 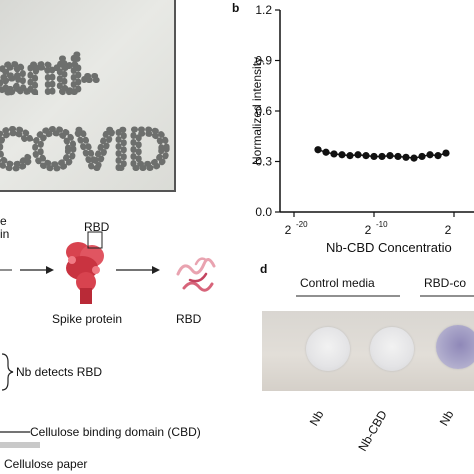 I want to click on photo-dot-lettering: anti- COVID, so click(x=86, y=113).